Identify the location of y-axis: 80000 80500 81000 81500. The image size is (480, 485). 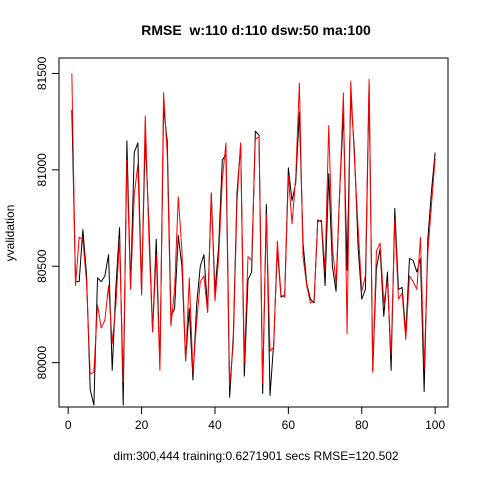
(47, 218).